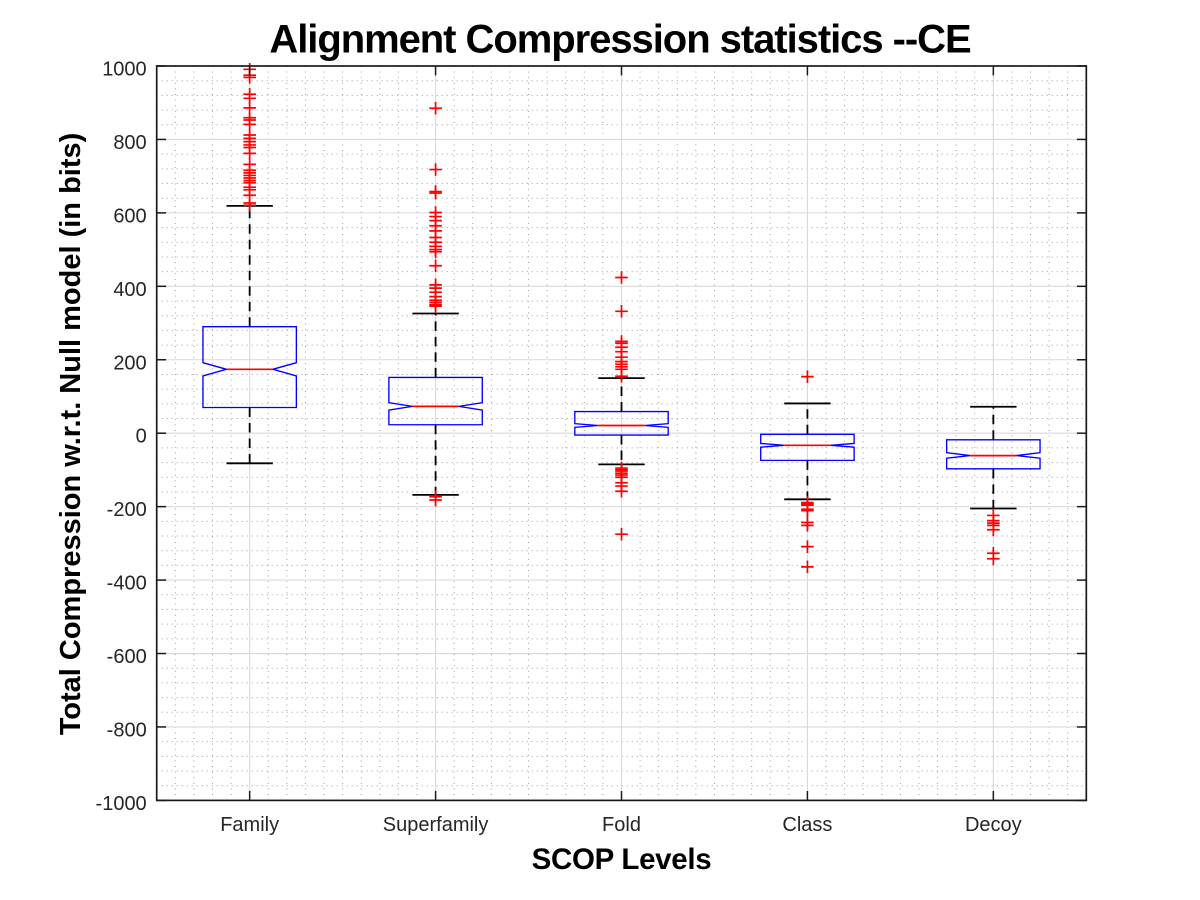 This screenshot has width=1200, height=900. I want to click on svg-text: 800, so click(129, 143).